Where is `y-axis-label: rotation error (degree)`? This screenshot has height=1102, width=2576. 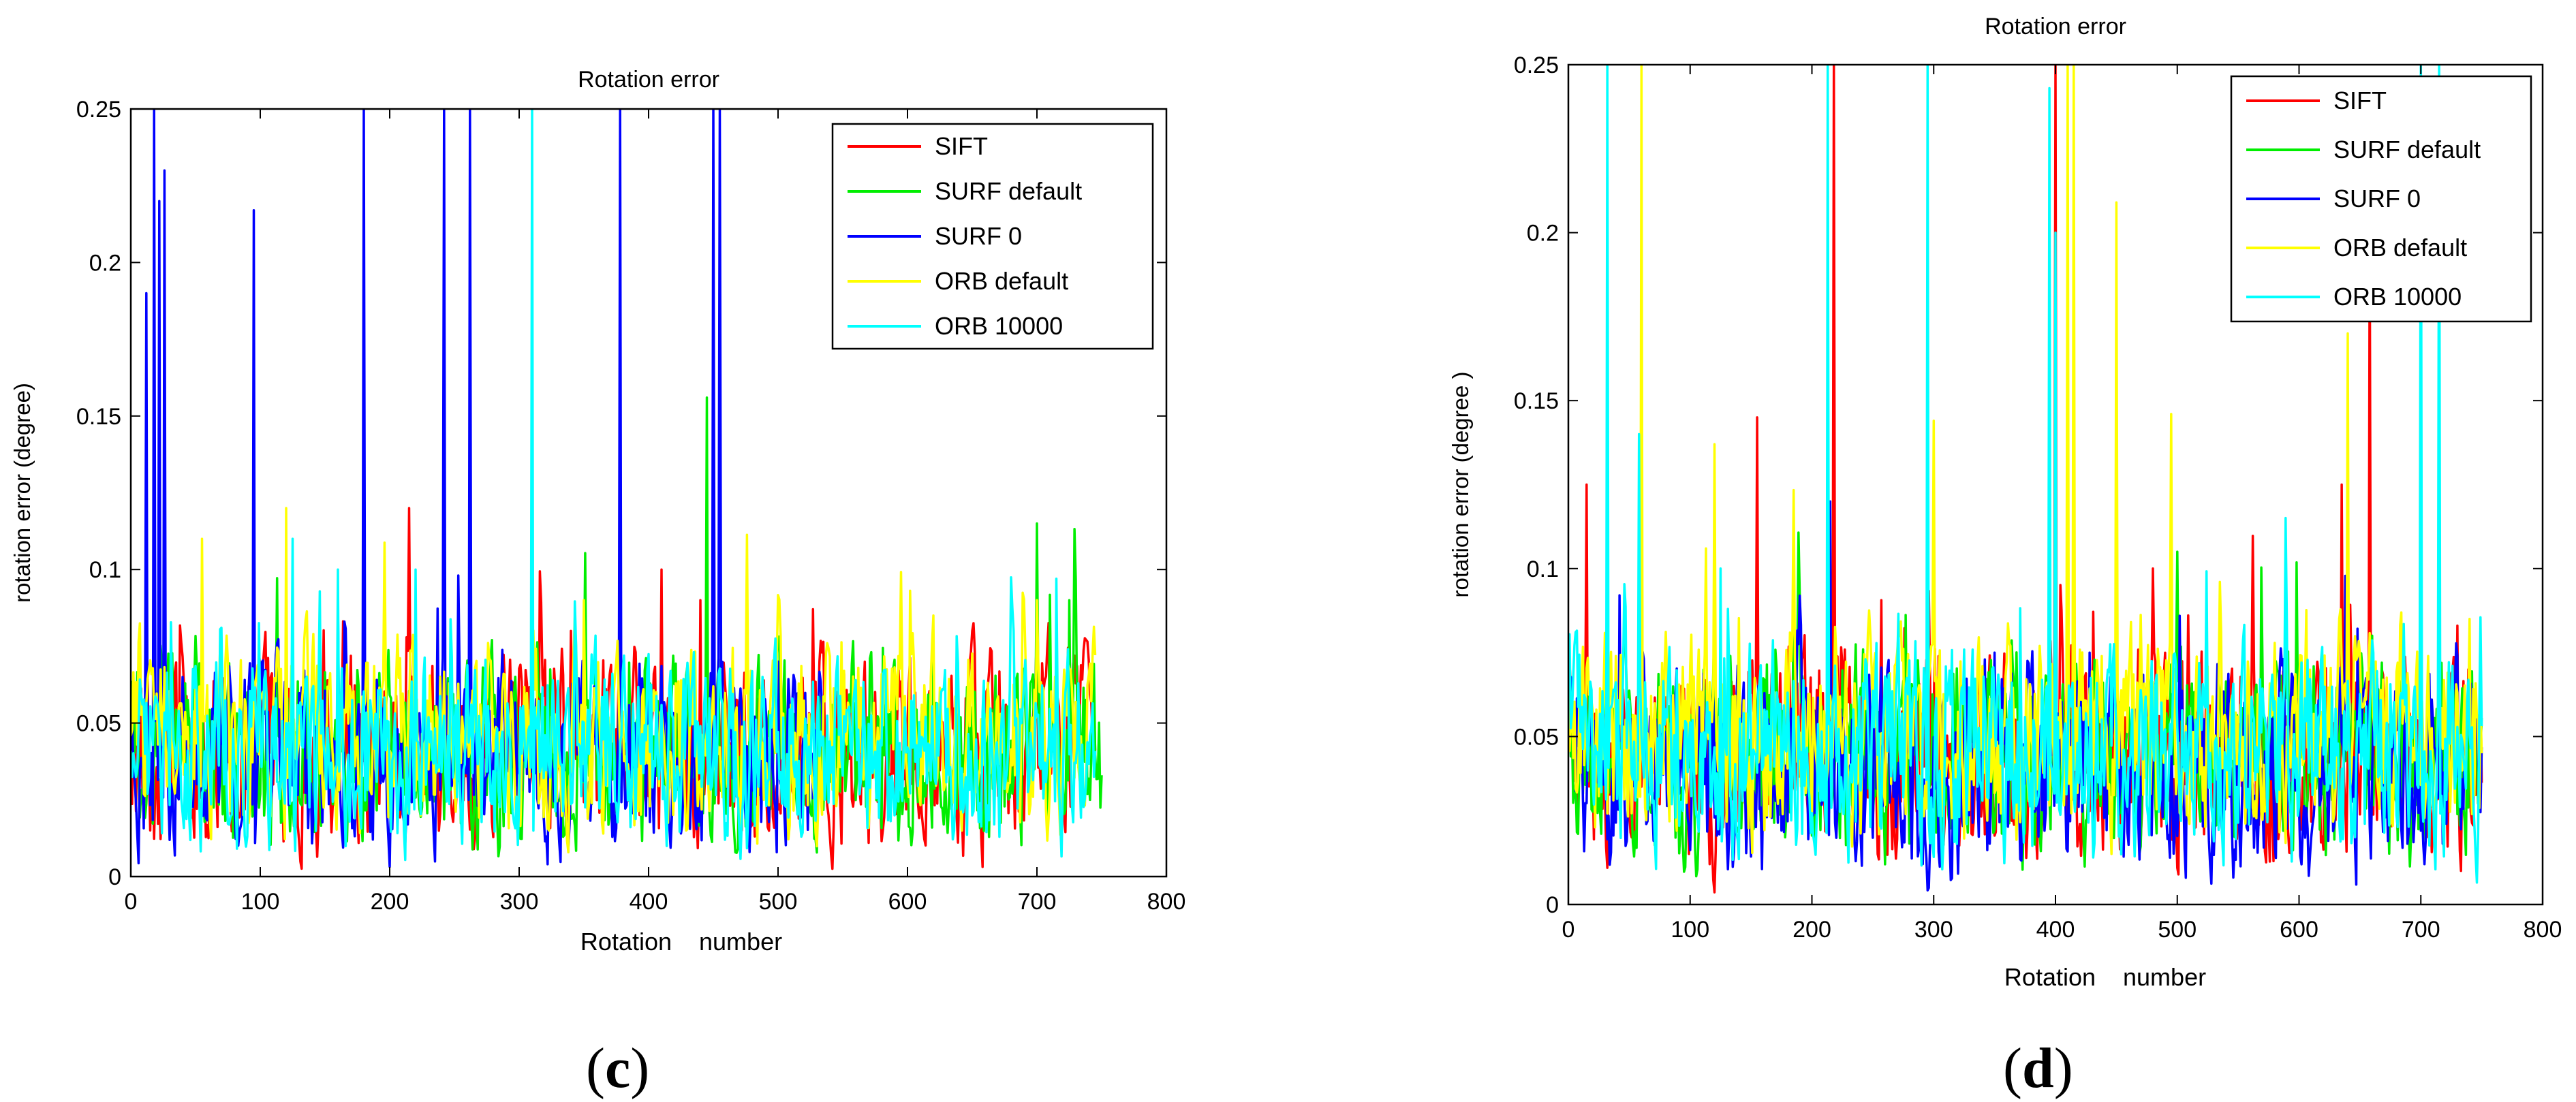 y-axis-label: rotation error (degree) is located at coordinates (22, 493).